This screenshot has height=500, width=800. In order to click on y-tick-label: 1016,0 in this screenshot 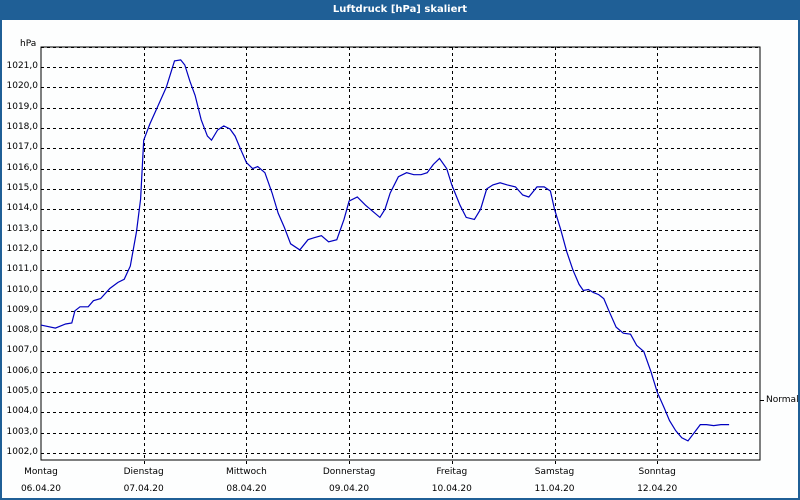, I will do `click(22, 167)`.